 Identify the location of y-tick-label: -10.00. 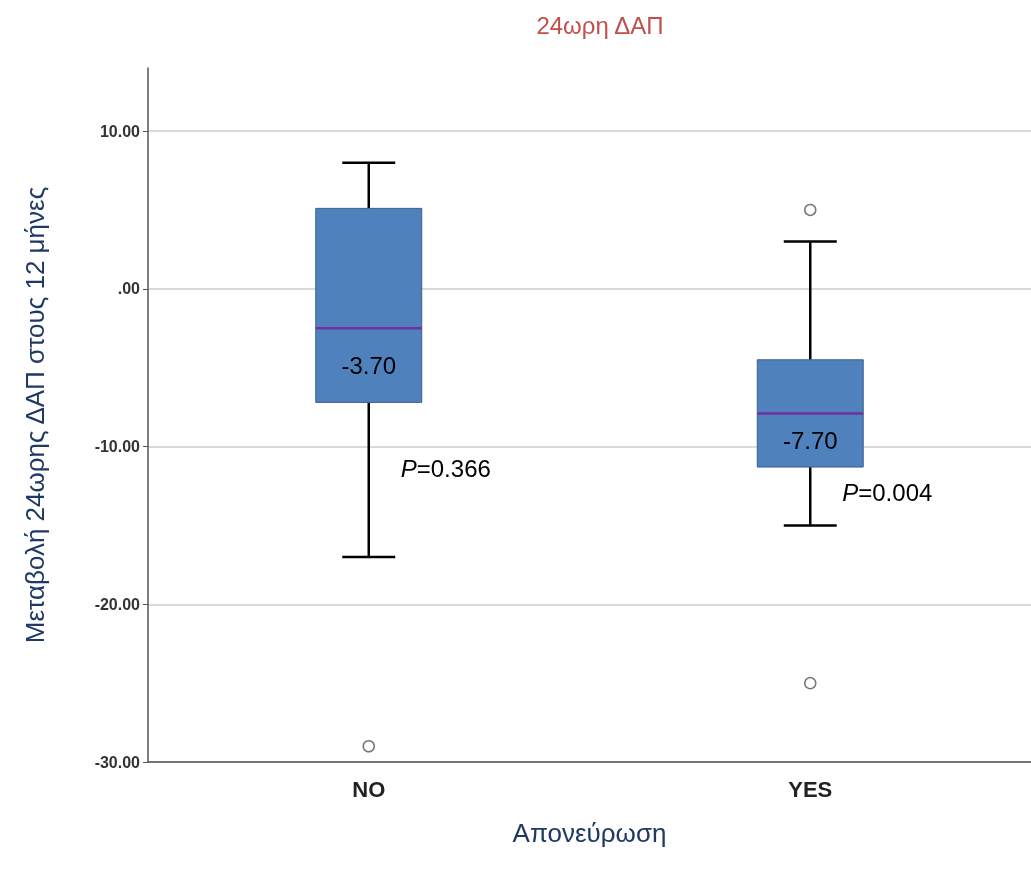
(117, 447).